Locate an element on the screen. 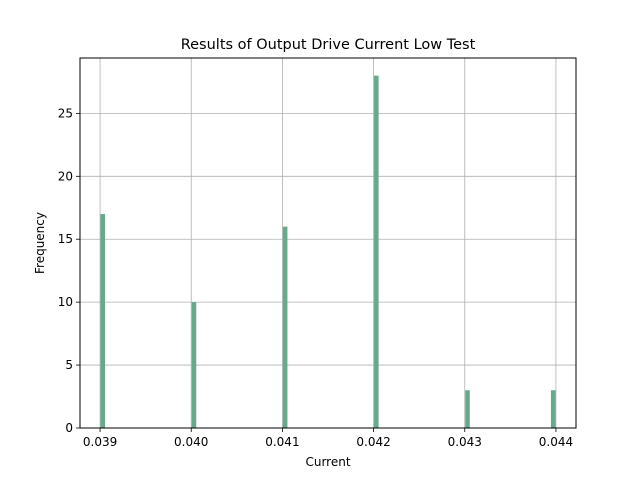  x-tick-label: 0.043 is located at coordinates (465, 442).